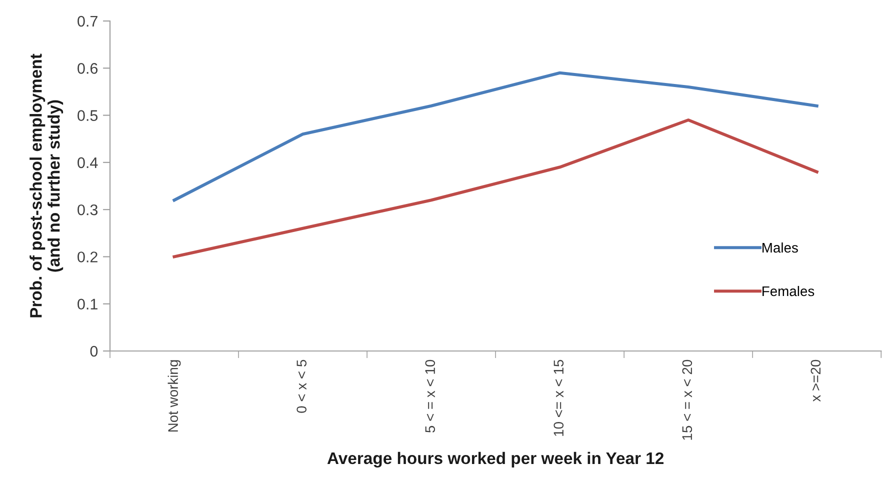  I want to click on x-tick-label: 10 <= x < 15, so click(559, 398).